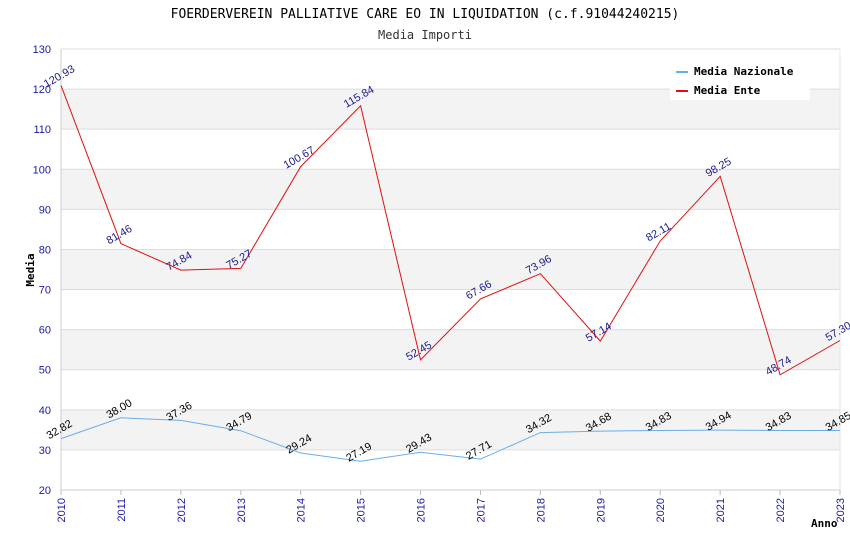 This screenshot has height=550, width=850. What do you see at coordinates (62, 510) in the screenshot?
I see `x-tick-label: 2010` at bounding box center [62, 510].